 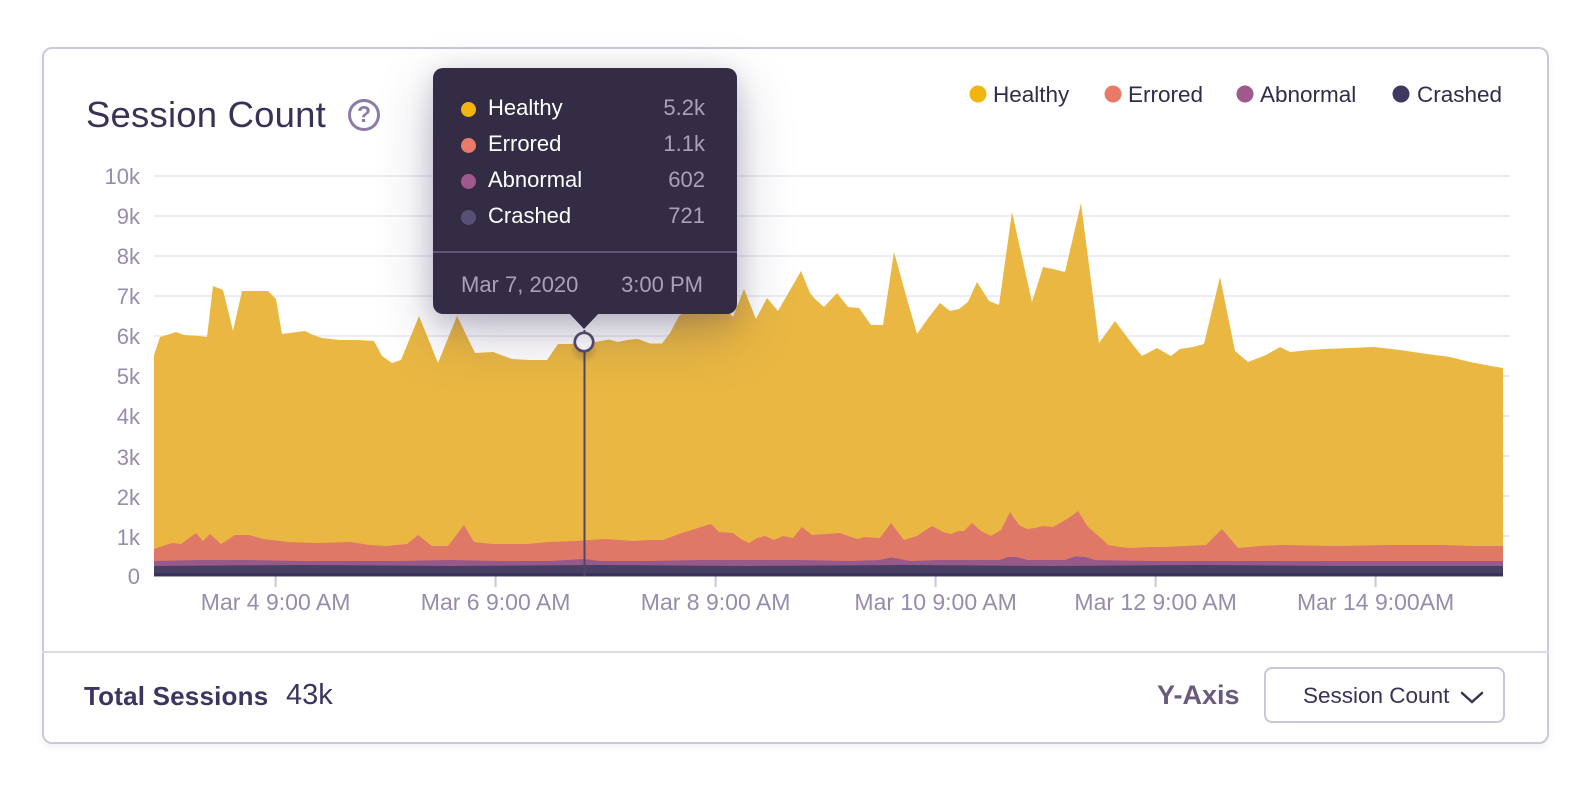 What do you see at coordinates (1459, 94) in the screenshot?
I see `svg-text: Crashed` at bounding box center [1459, 94].